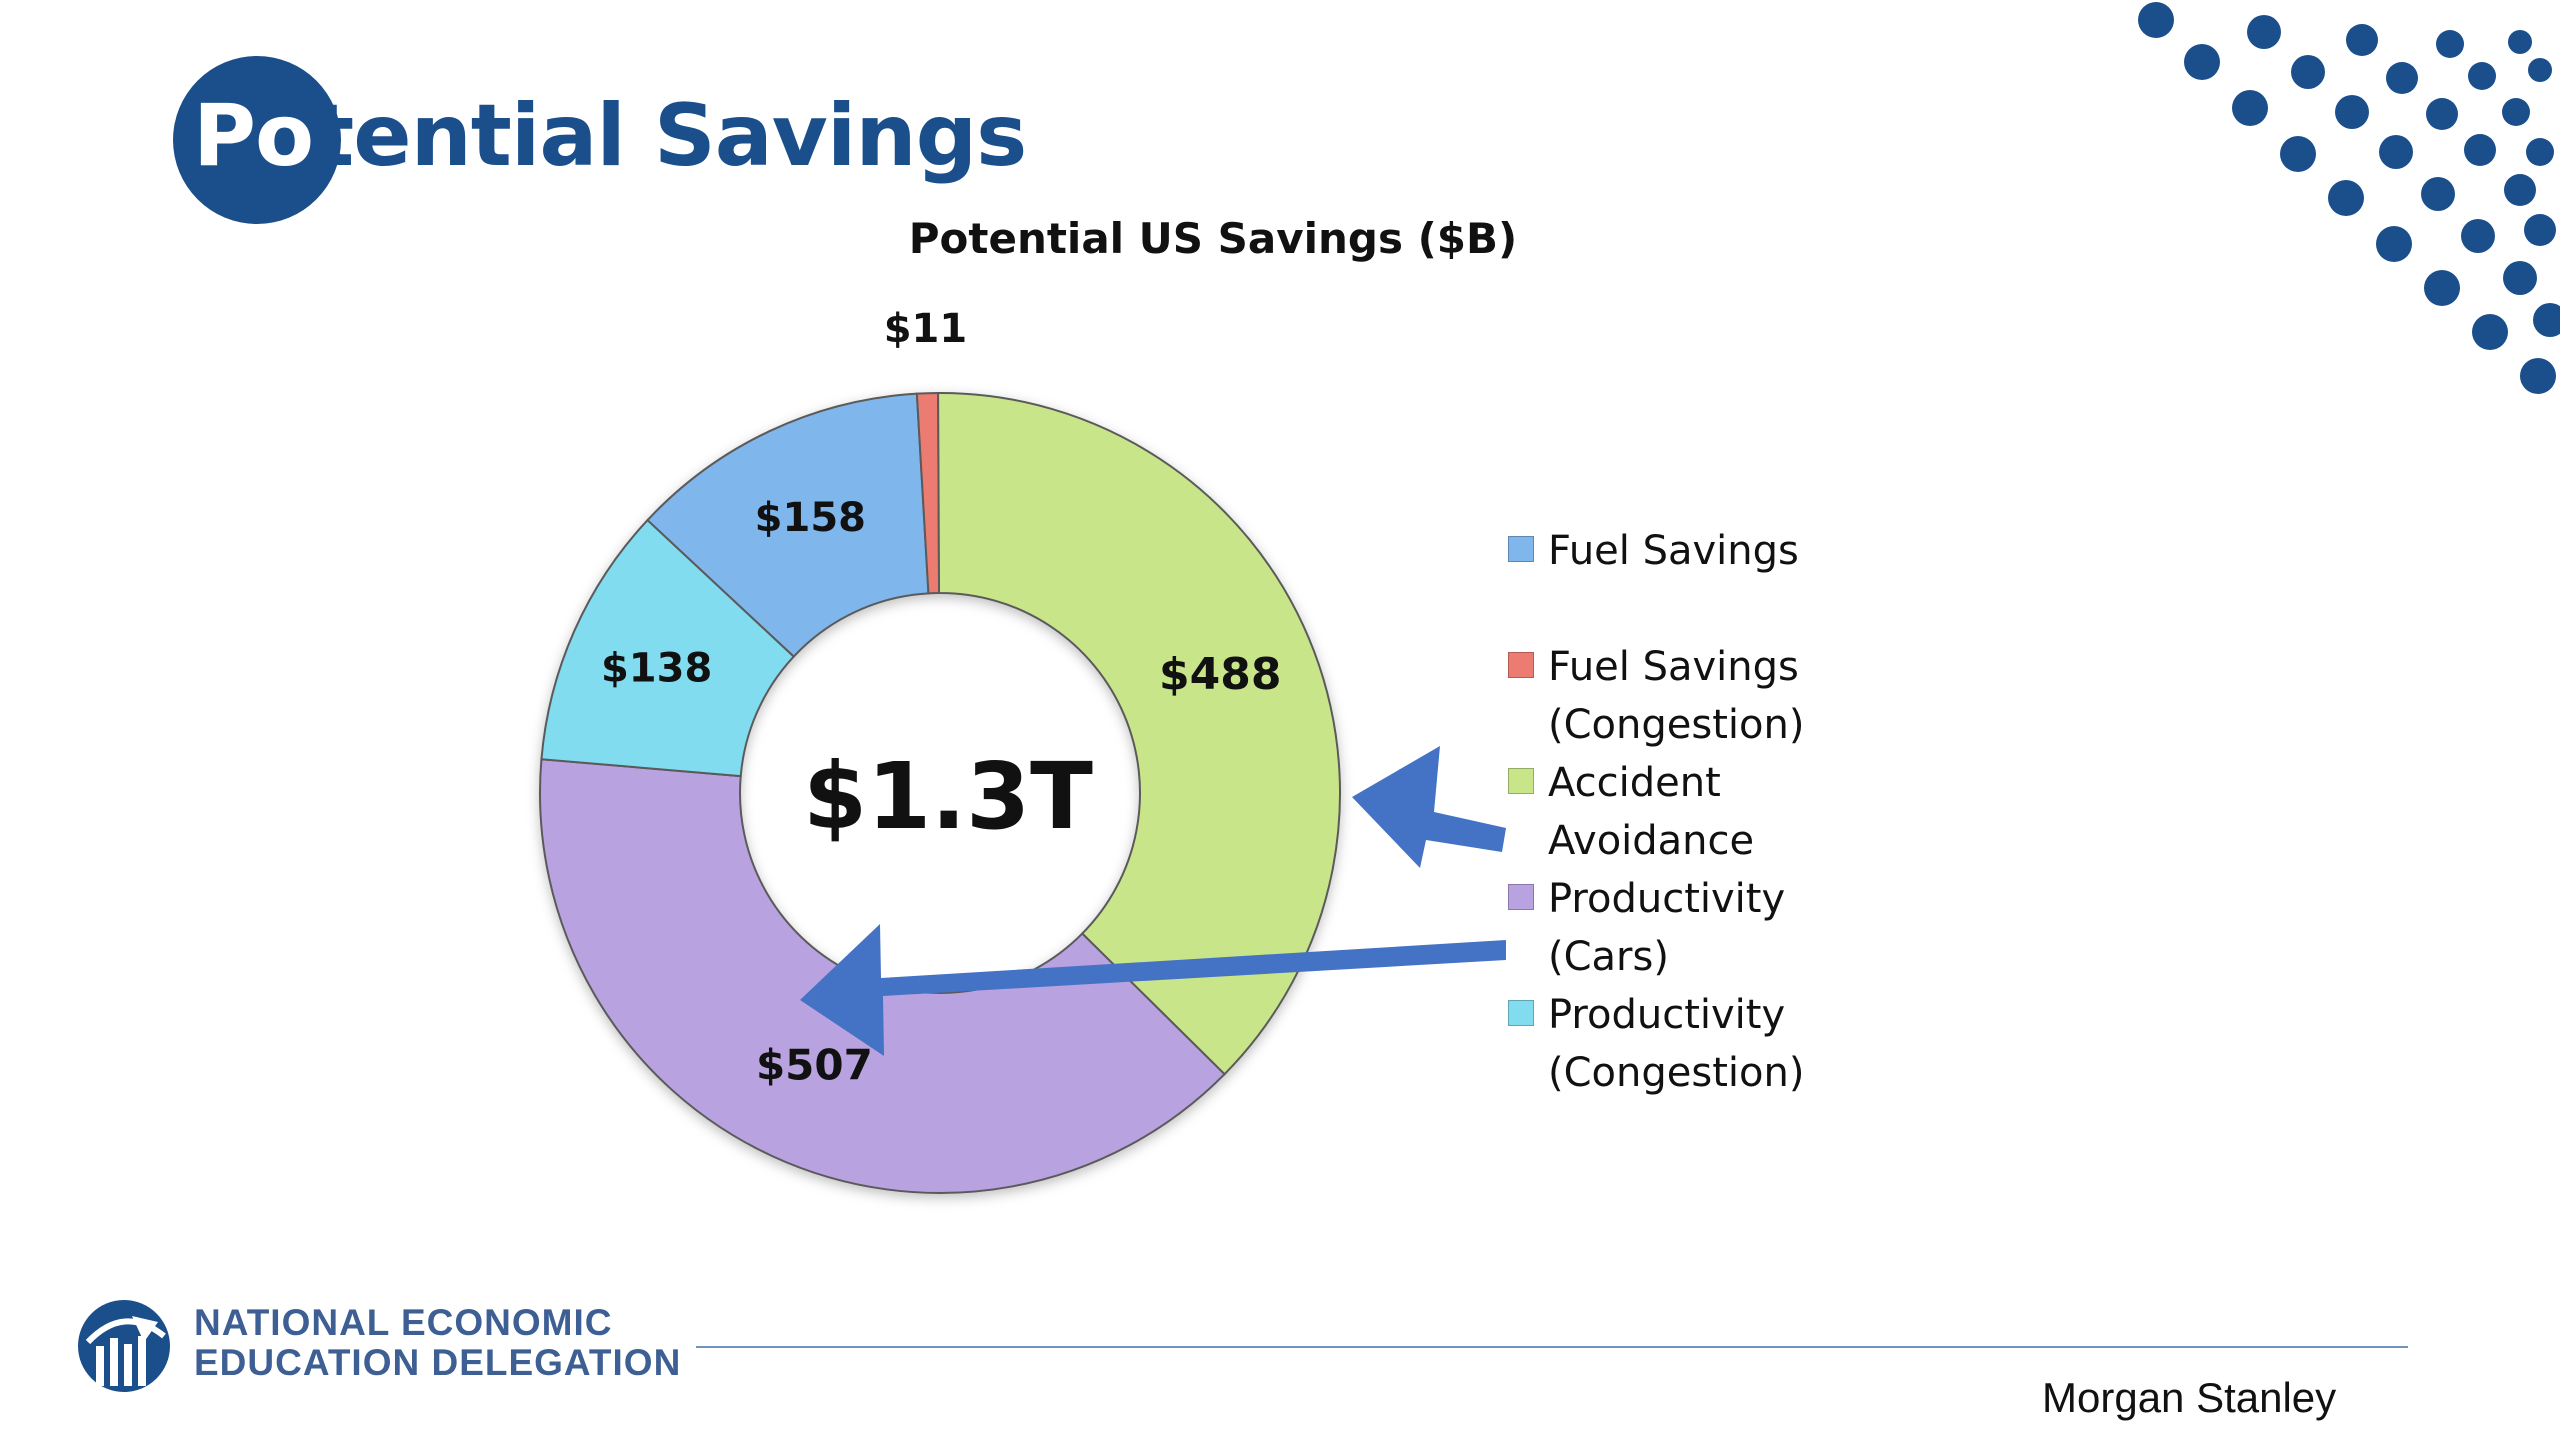 The width and height of the screenshot is (2560, 1440). What do you see at coordinates (1552, 1347) in the screenshot?
I see `footer-divider` at bounding box center [1552, 1347].